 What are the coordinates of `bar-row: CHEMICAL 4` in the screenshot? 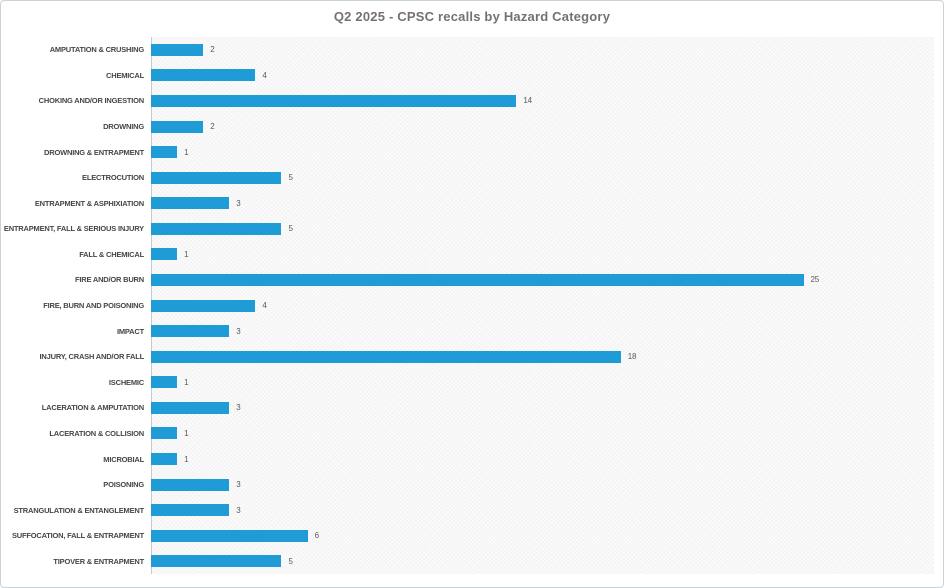 It's located at (467, 76).